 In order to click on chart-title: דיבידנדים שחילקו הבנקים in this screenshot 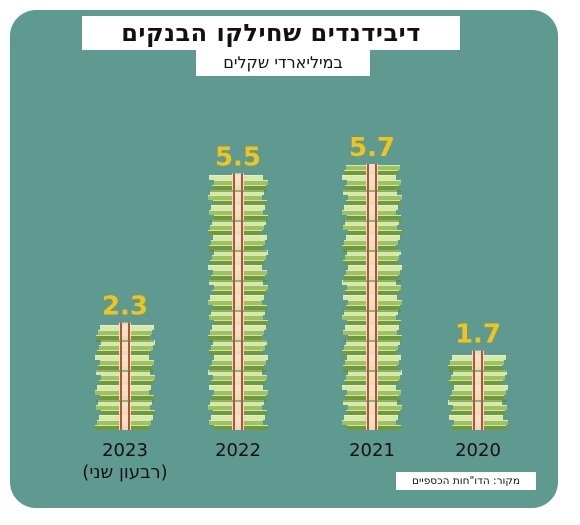, I will do `click(271, 33)`.